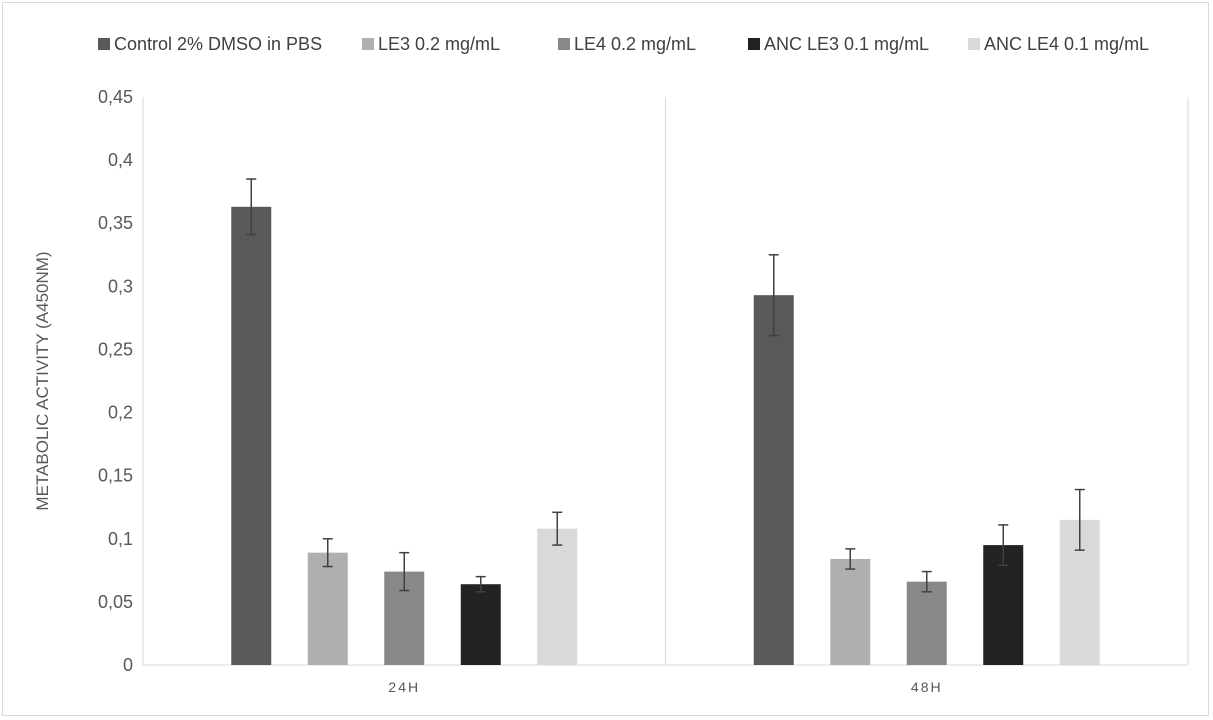 This screenshot has width=1213, height=720. I want to click on y-tick-label: 0,1, so click(120, 539).